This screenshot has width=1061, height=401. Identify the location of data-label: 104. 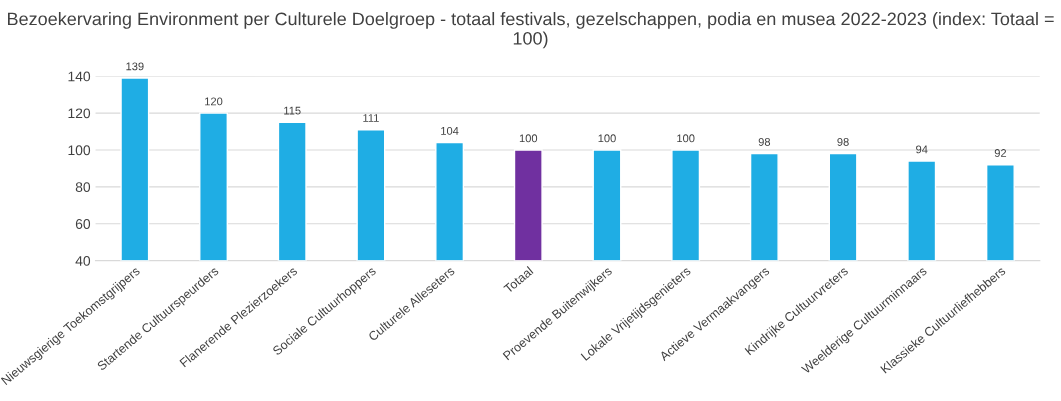
(450, 130).